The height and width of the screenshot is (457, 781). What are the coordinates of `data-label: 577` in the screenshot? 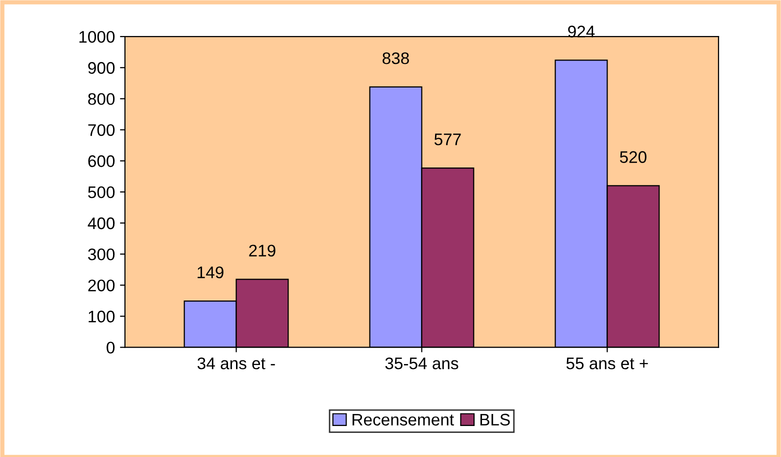 It's located at (447, 140).